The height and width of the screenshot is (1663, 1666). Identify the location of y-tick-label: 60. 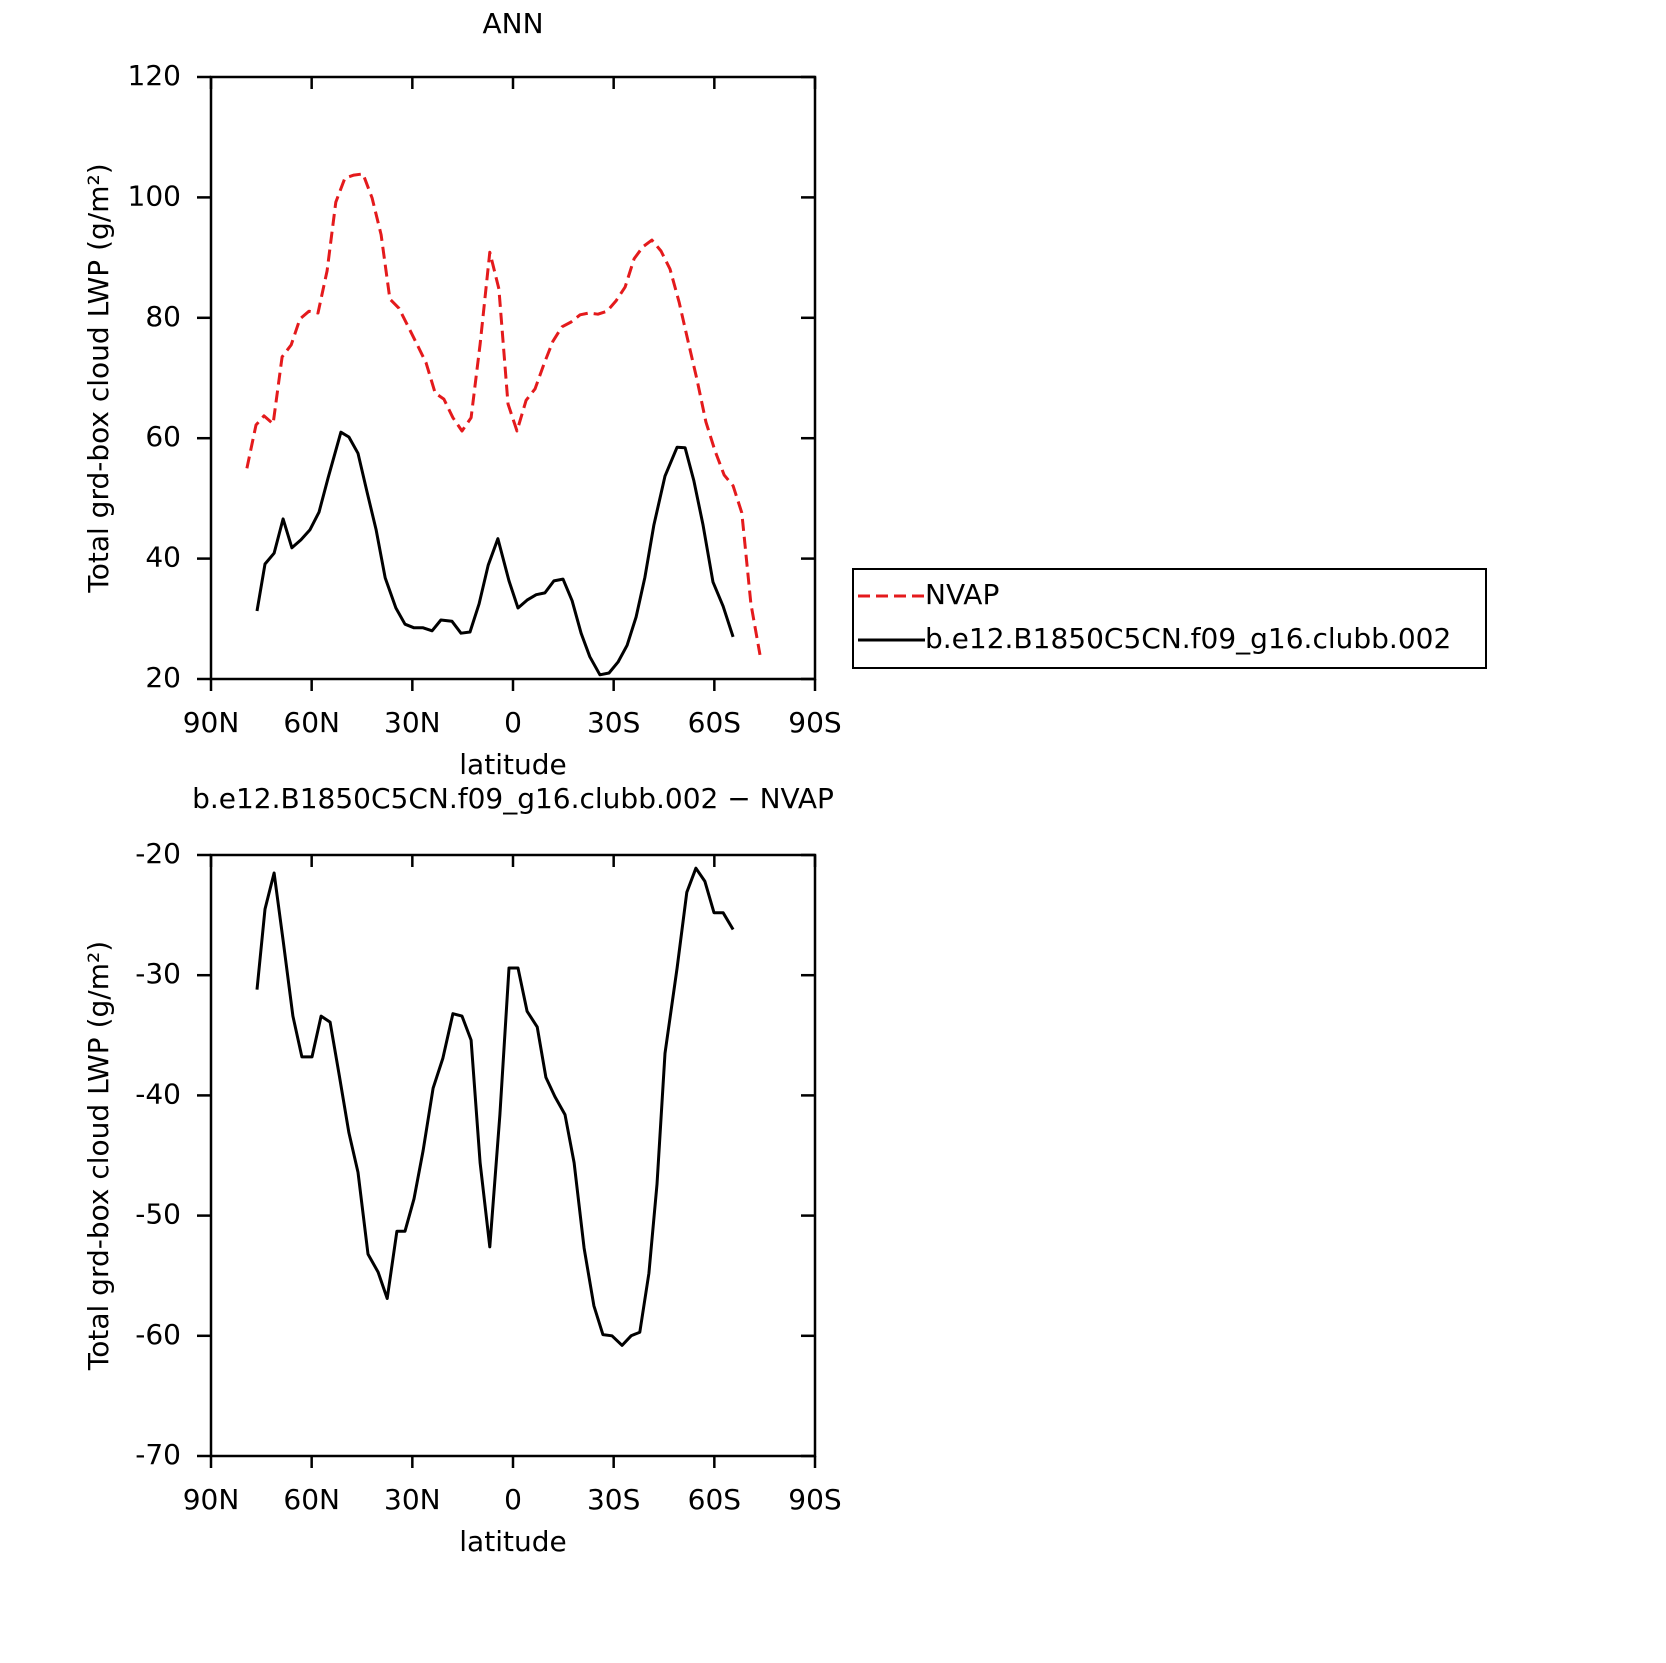
(163, 436).